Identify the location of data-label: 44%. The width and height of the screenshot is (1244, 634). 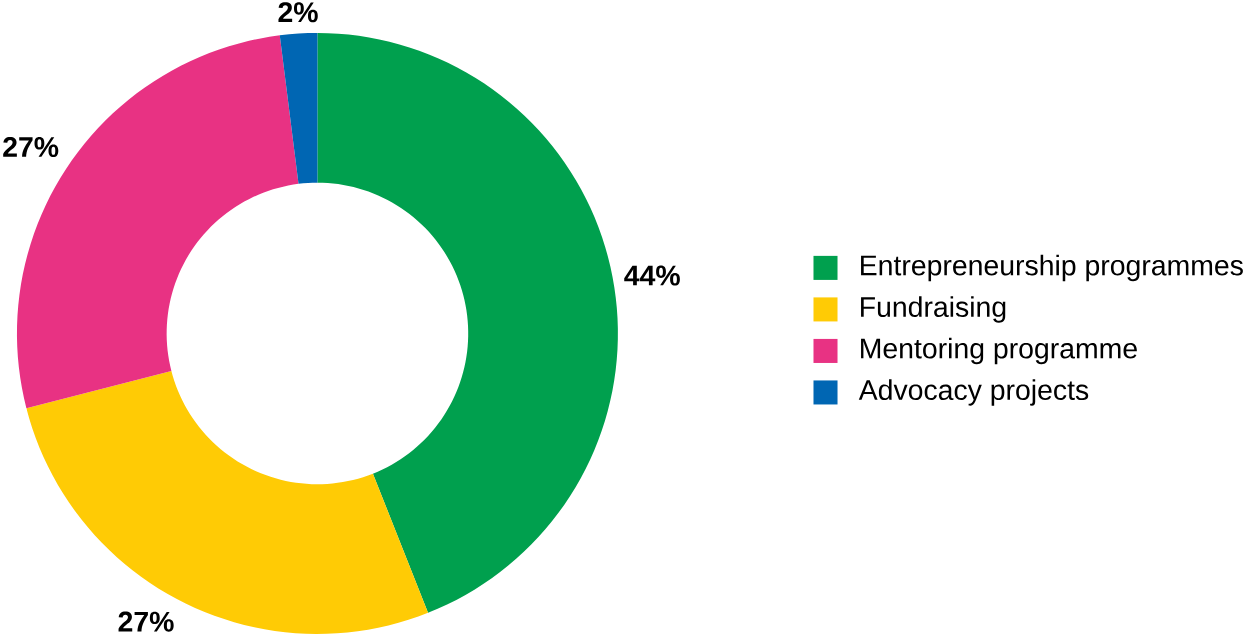
(652, 275).